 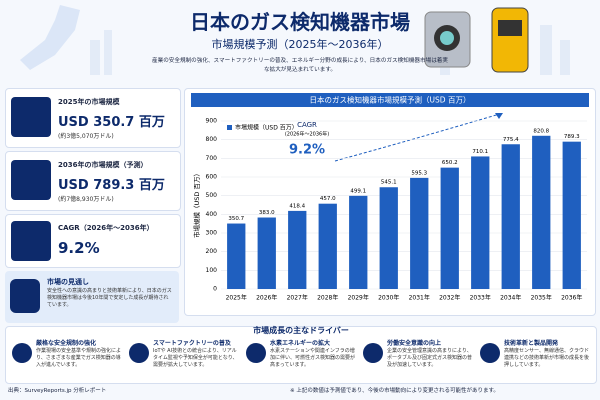 What do you see at coordinates (57, 391) in the screenshot?
I see `source: 出典：SurveyReports.jp 分析レポート` at bounding box center [57, 391].